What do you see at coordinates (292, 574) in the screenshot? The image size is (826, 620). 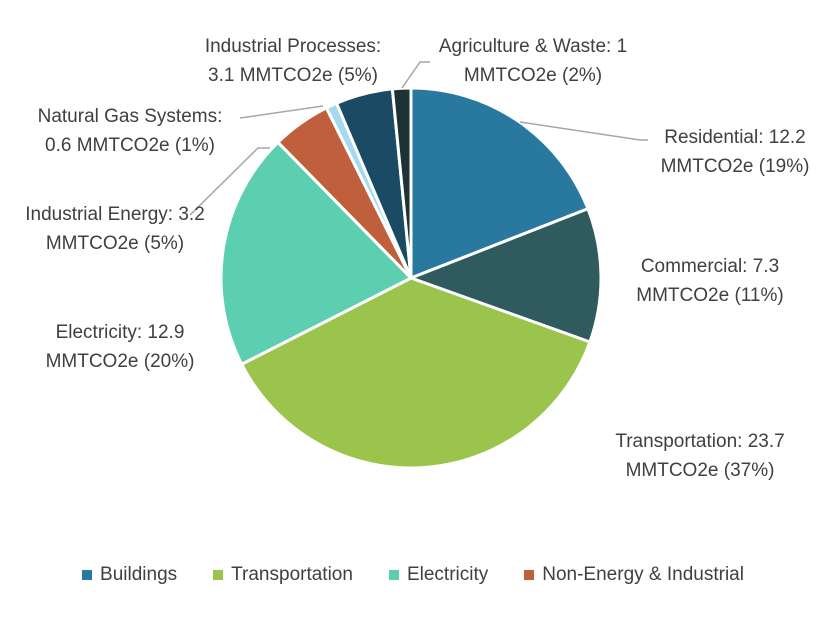 I see `legend-label: Transportation` at bounding box center [292, 574].